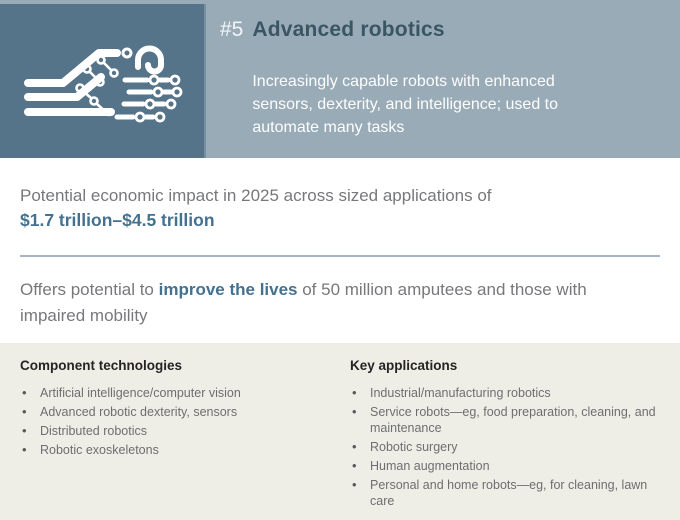 The width and height of the screenshot is (680, 520). Describe the element at coordinates (340, 256) in the screenshot. I see `section-divider` at that location.